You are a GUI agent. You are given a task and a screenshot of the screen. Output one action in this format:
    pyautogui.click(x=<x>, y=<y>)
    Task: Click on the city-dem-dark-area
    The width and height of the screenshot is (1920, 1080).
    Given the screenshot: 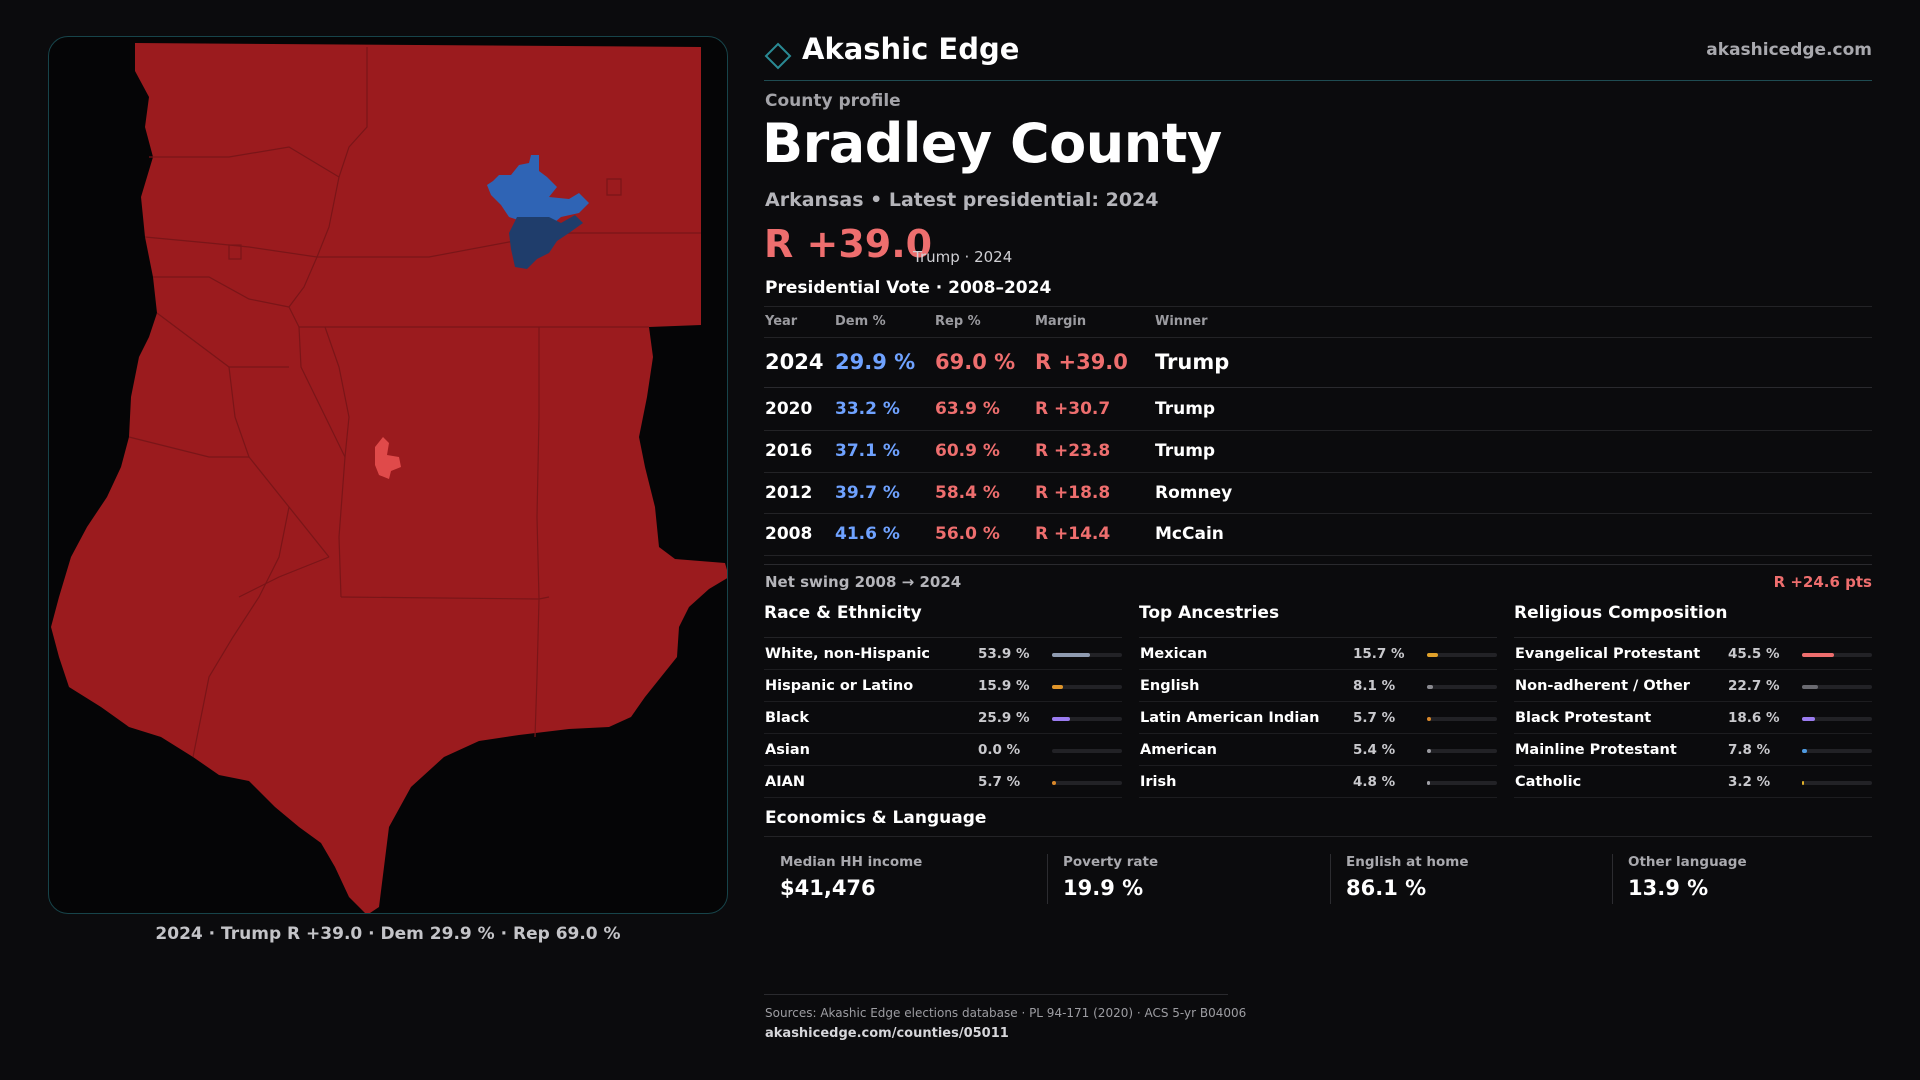 What is the action you would take?
    pyautogui.click(x=546, y=242)
    